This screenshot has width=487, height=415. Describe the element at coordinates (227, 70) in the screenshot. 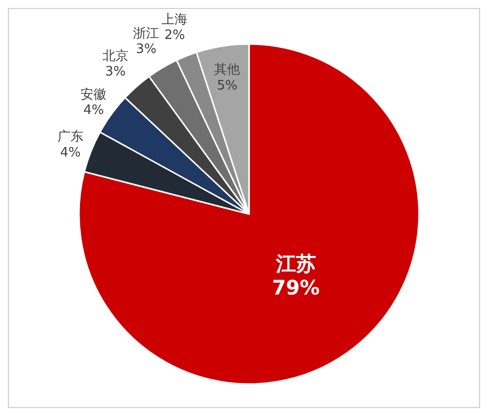

I see `slice-label: 其他` at that location.